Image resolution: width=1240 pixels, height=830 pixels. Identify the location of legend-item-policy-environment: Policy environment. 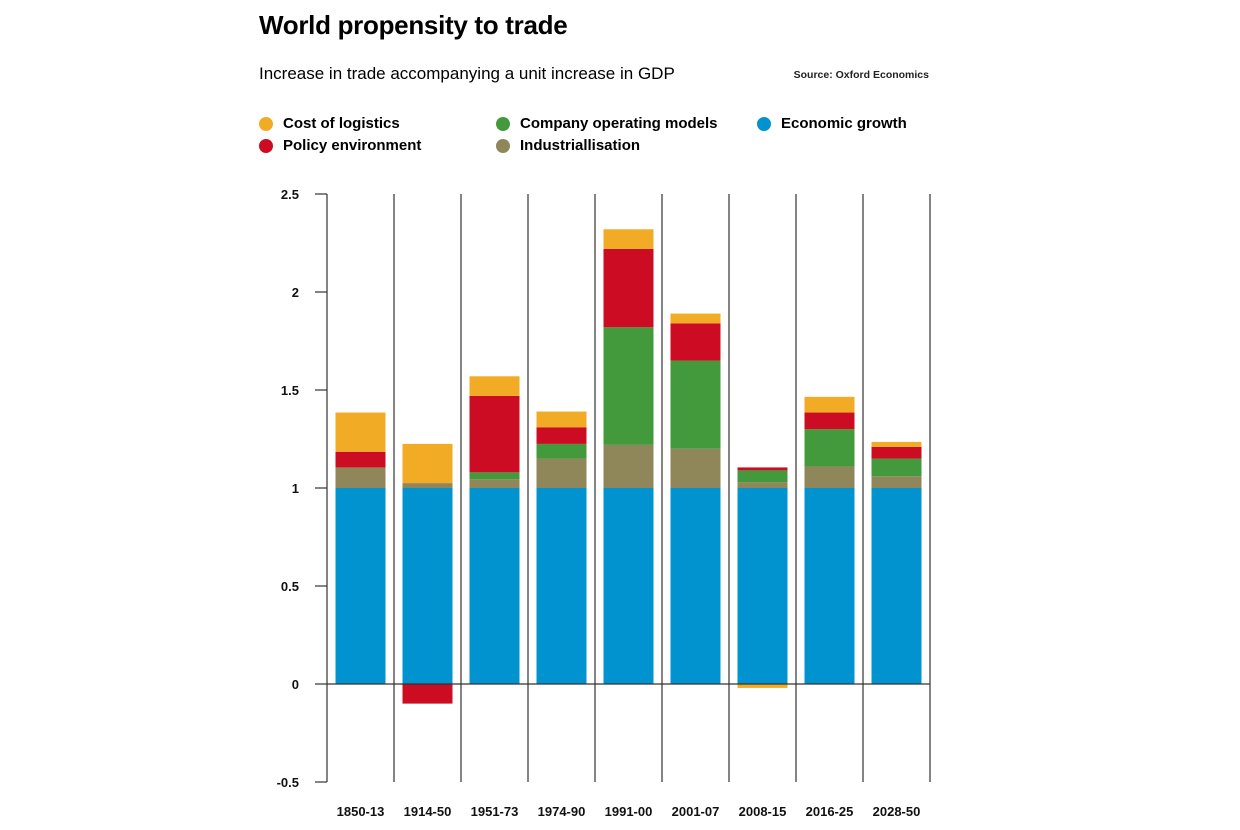
(340, 145).